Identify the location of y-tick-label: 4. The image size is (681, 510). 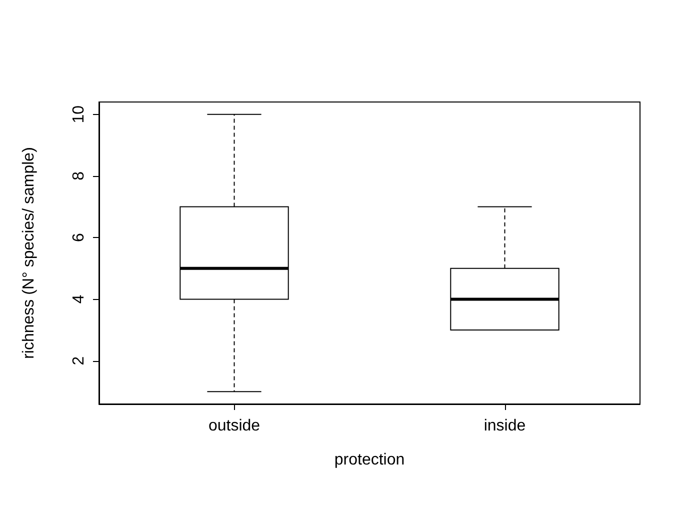
(79, 299).